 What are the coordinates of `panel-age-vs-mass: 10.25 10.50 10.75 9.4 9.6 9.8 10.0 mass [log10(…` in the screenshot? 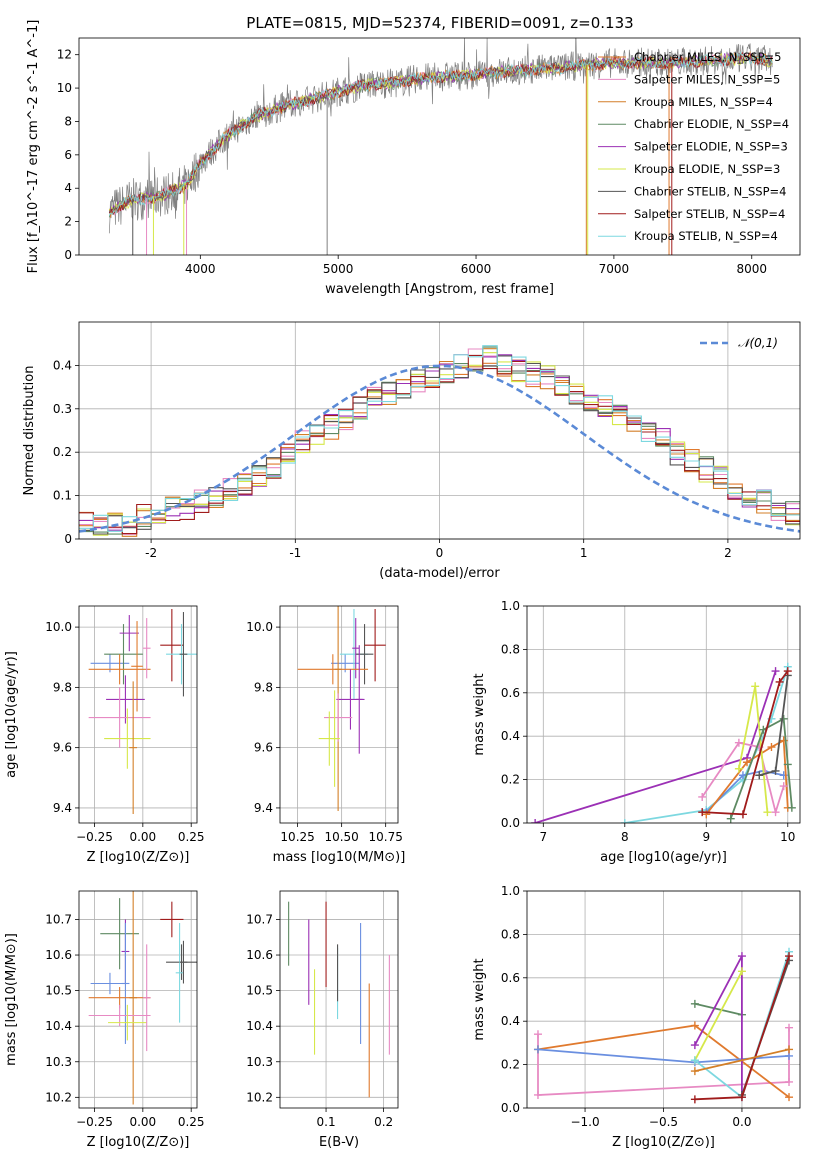 It's located at (325, 735).